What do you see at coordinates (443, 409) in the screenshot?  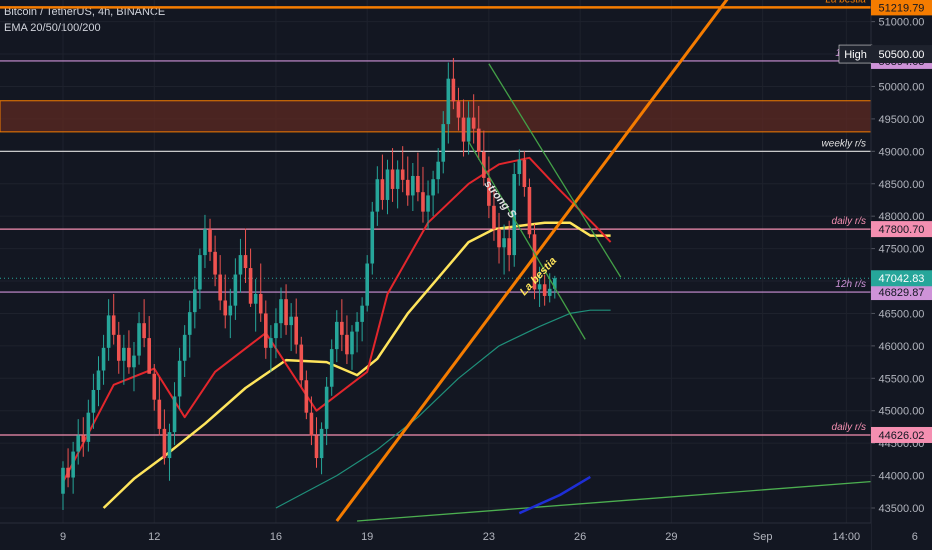 I see `ema100-line` at bounding box center [443, 409].